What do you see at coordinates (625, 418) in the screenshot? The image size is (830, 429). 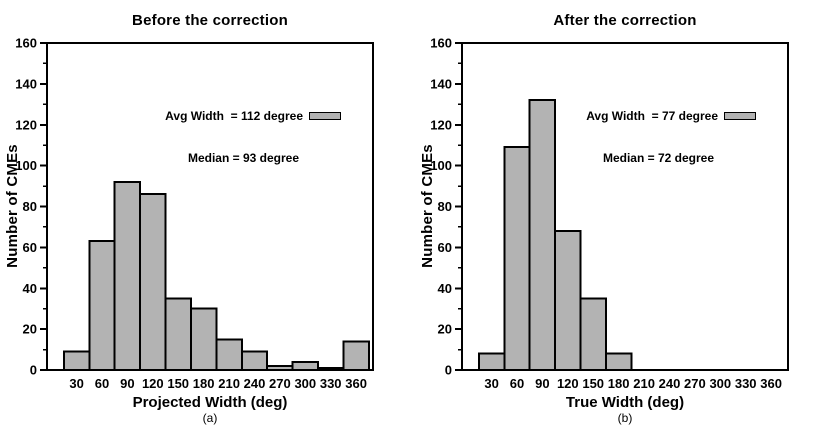 I see `panel-sublabel-b: (b)` at bounding box center [625, 418].